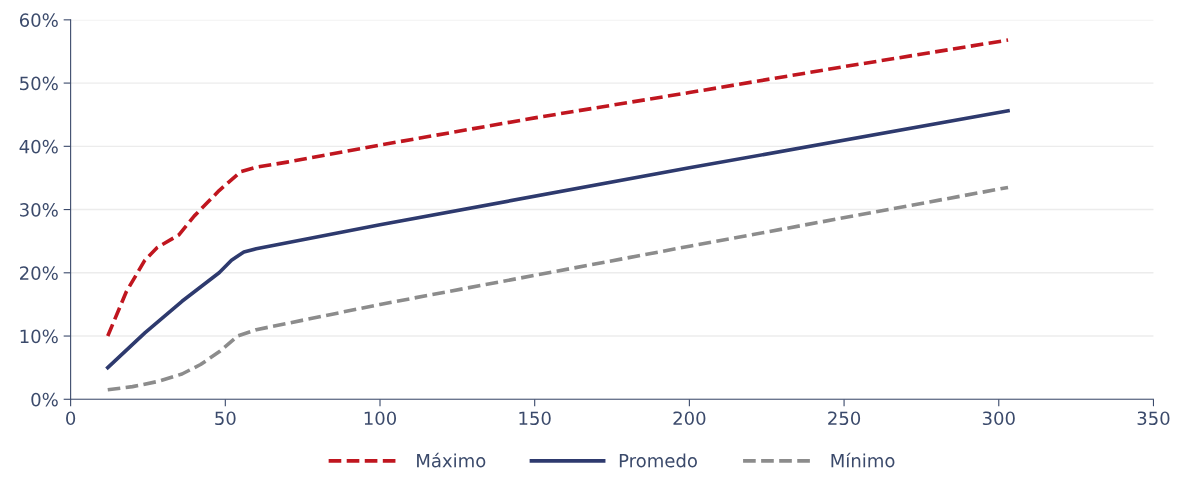 The height and width of the screenshot is (496, 1177). What do you see at coordinates (380, 418) in the screenshot?
I see `x-tick-label: 100` at bounding box center [380, 418].